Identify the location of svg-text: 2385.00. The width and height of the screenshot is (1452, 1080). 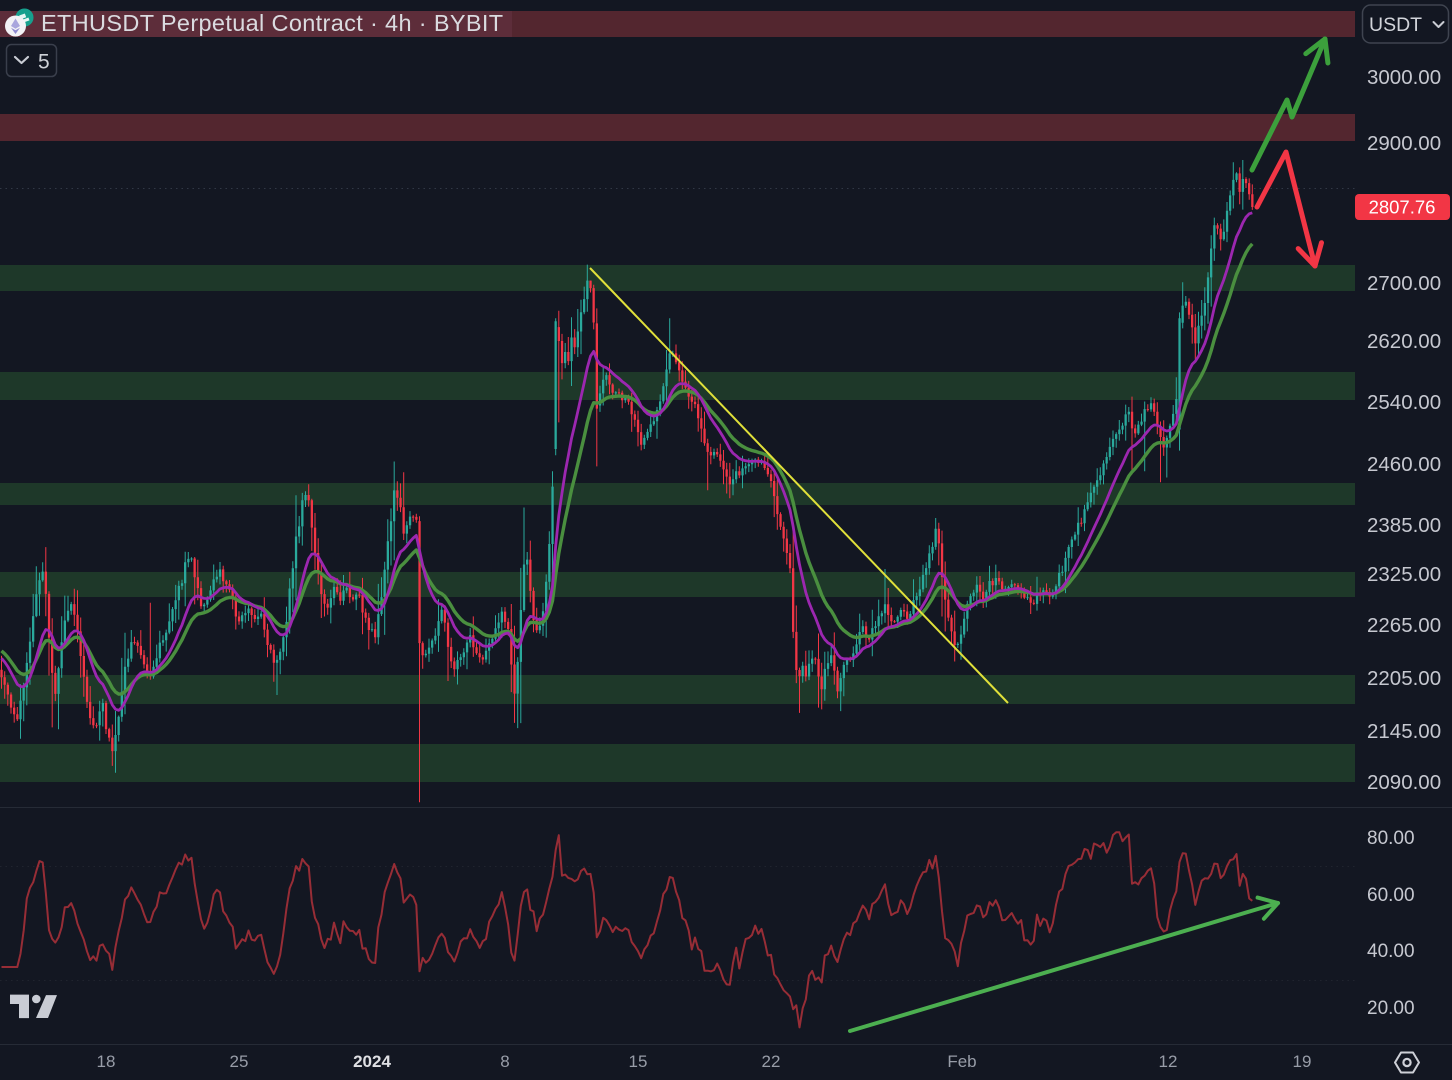
(1404, 525).